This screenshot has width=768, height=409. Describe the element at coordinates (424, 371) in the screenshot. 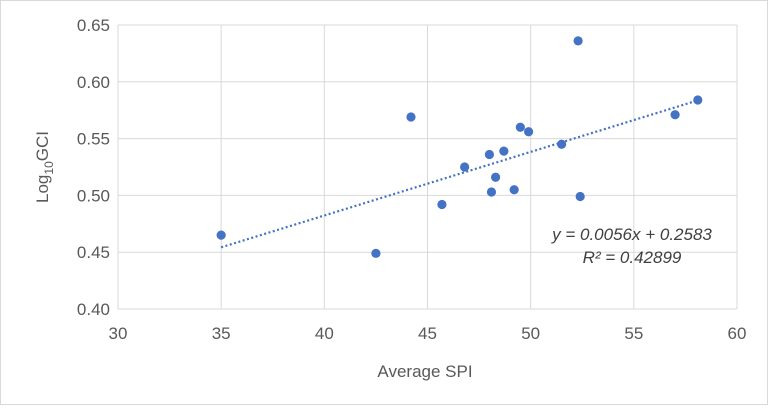

I see `x-axis-title: Average SPI` at that location.